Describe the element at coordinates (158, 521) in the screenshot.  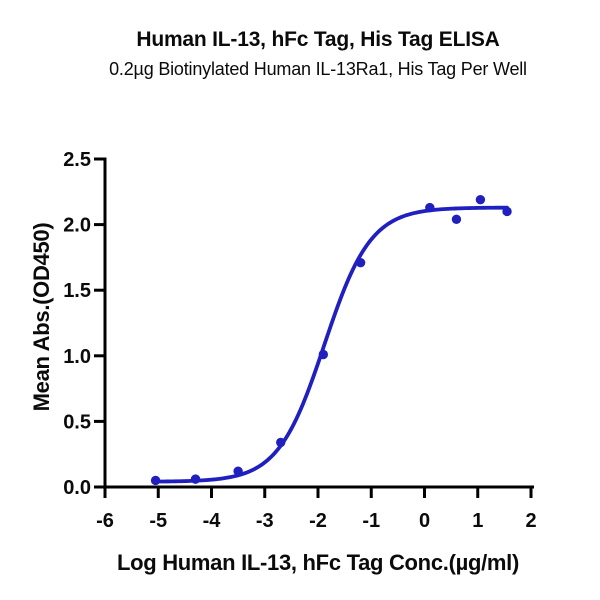
I see `x-tick-label: -5` at that location.